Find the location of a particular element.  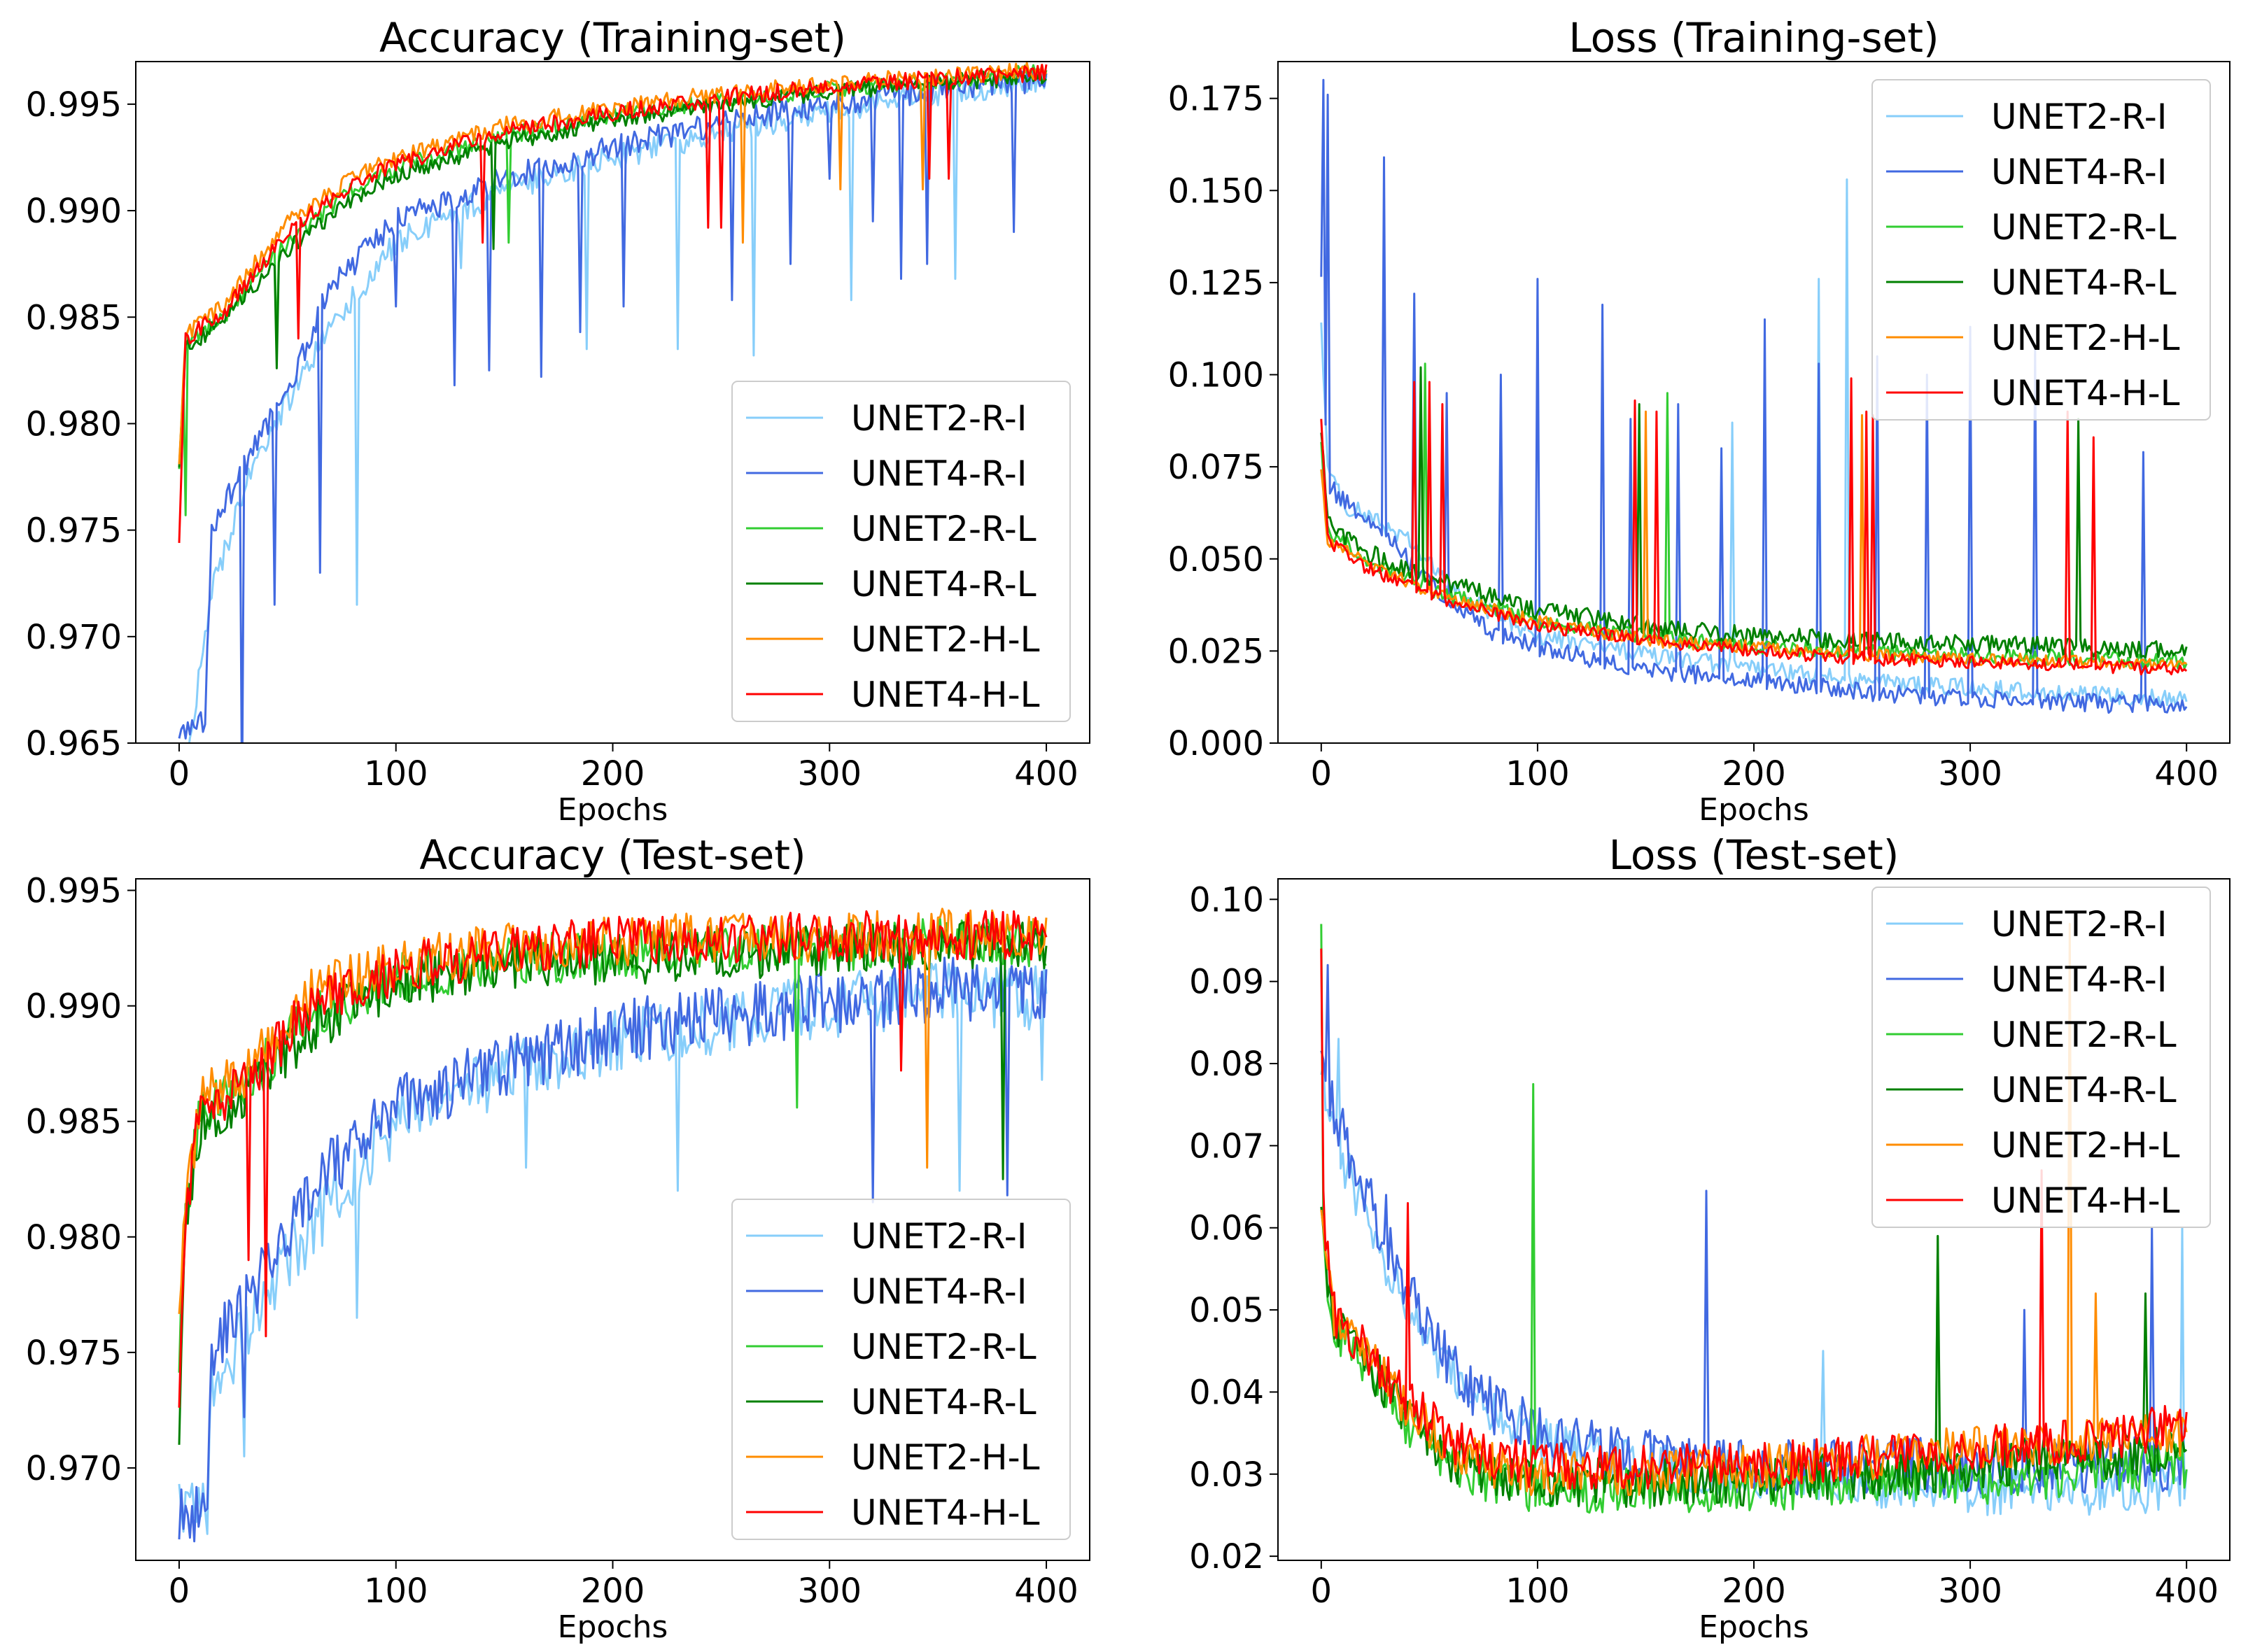

y-tick-label: 0.06 is located at coordinates (1226, 1228).